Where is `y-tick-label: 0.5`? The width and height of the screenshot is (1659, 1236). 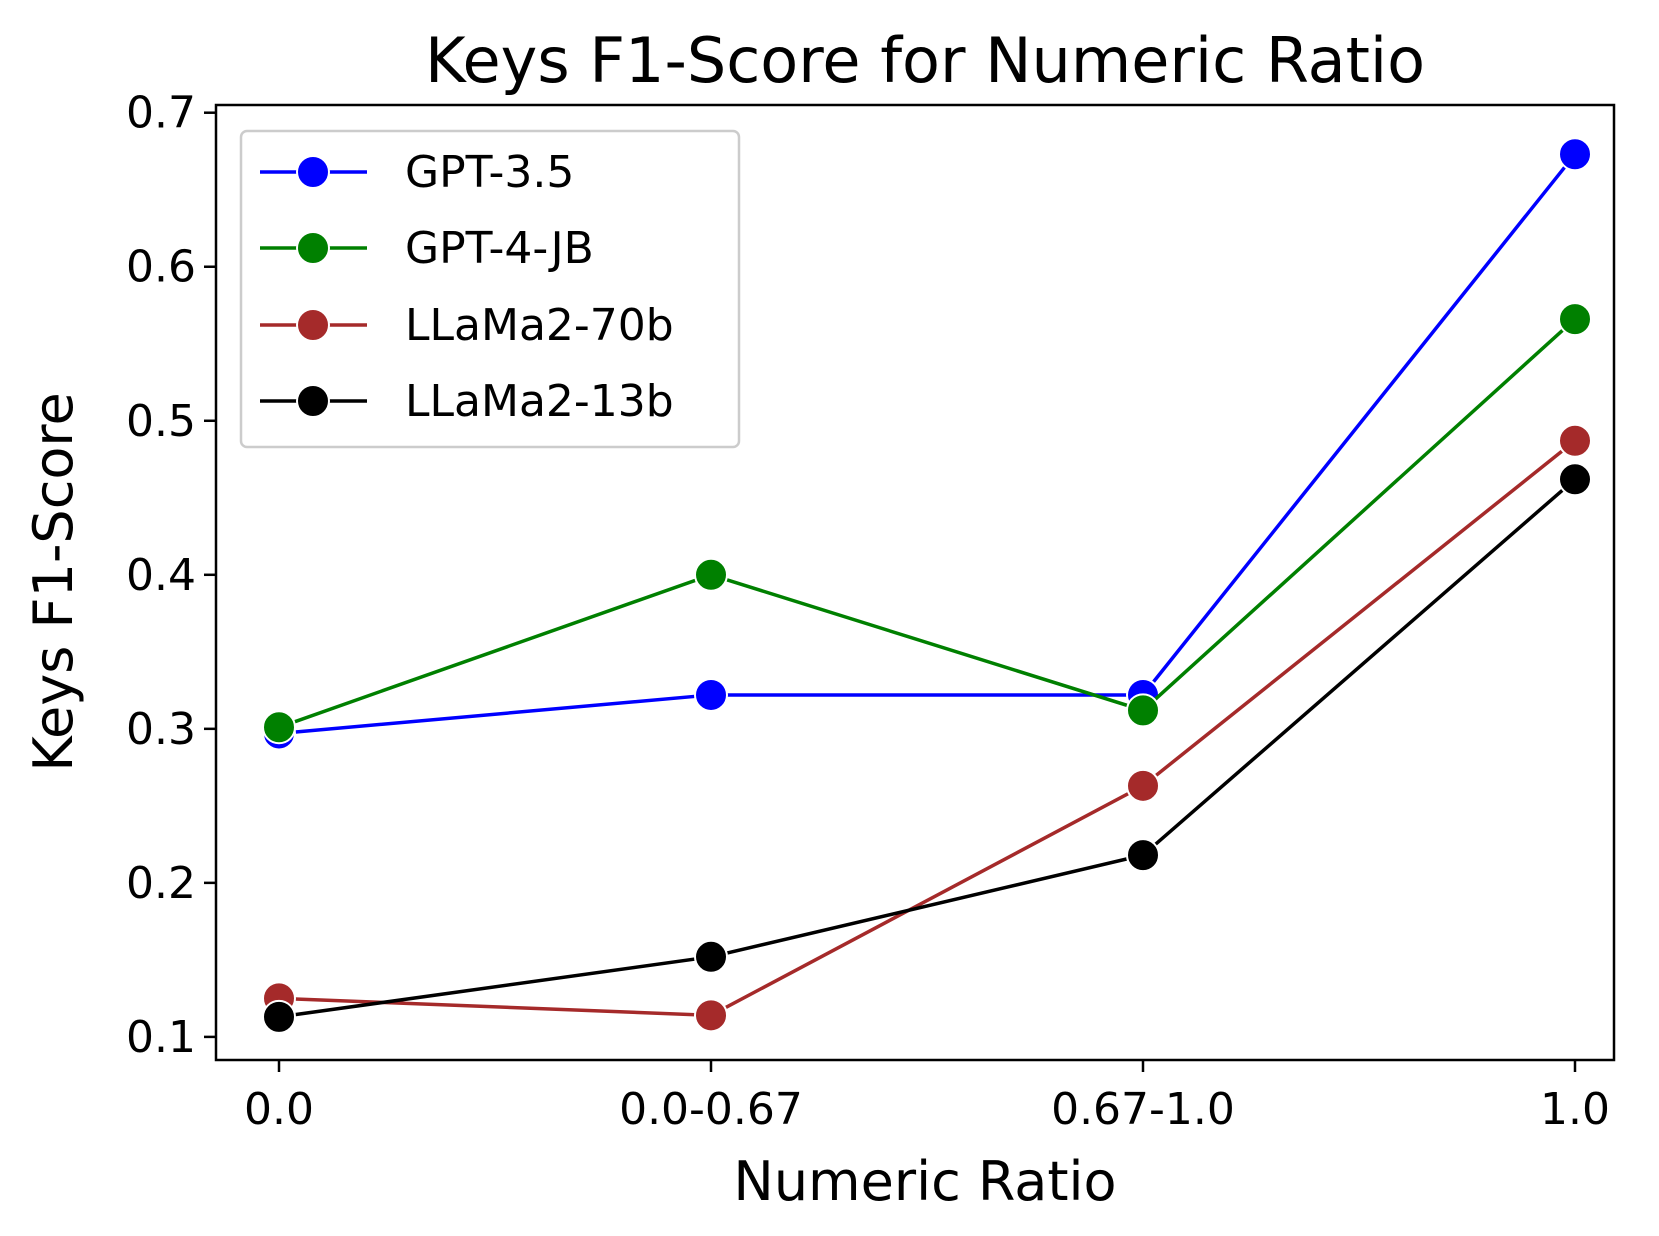 y-tick-label: 0.5 is located at coordinates (161, 421).